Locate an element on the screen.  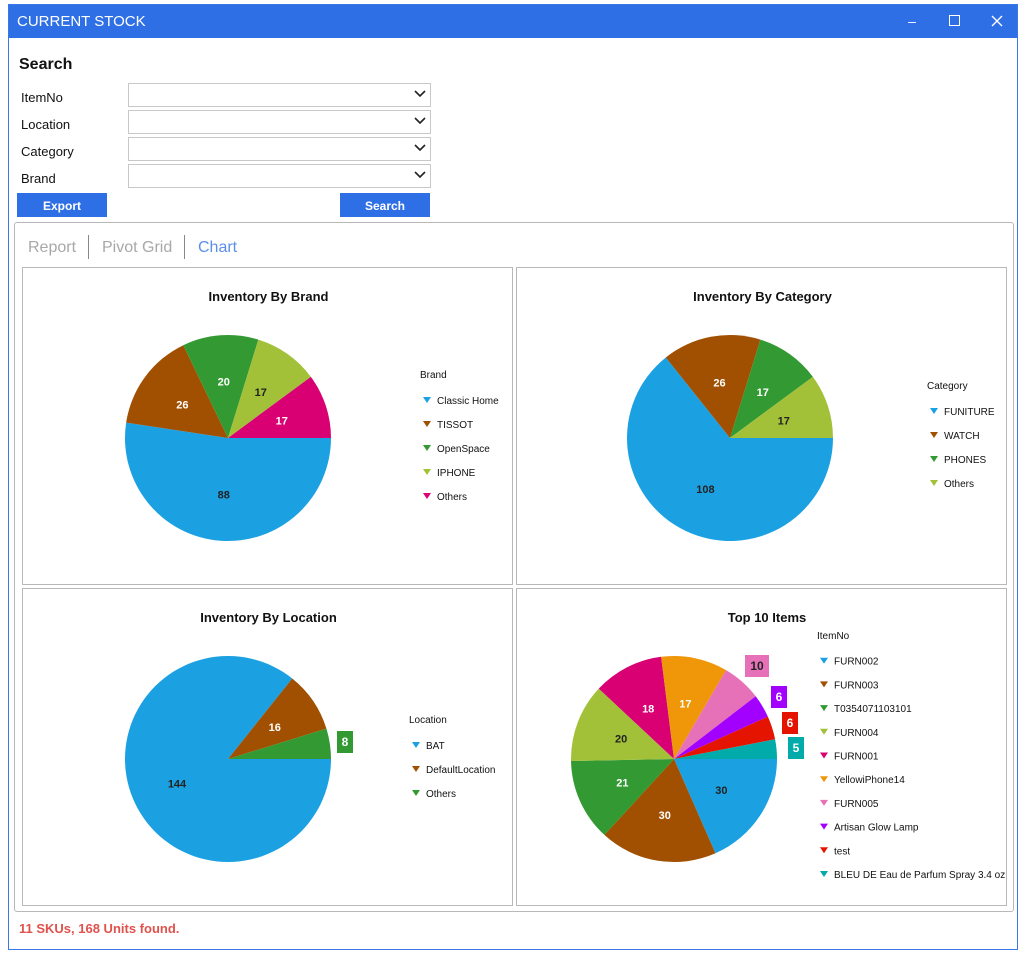
legend-title: Location is located at coordinates (428, 720).